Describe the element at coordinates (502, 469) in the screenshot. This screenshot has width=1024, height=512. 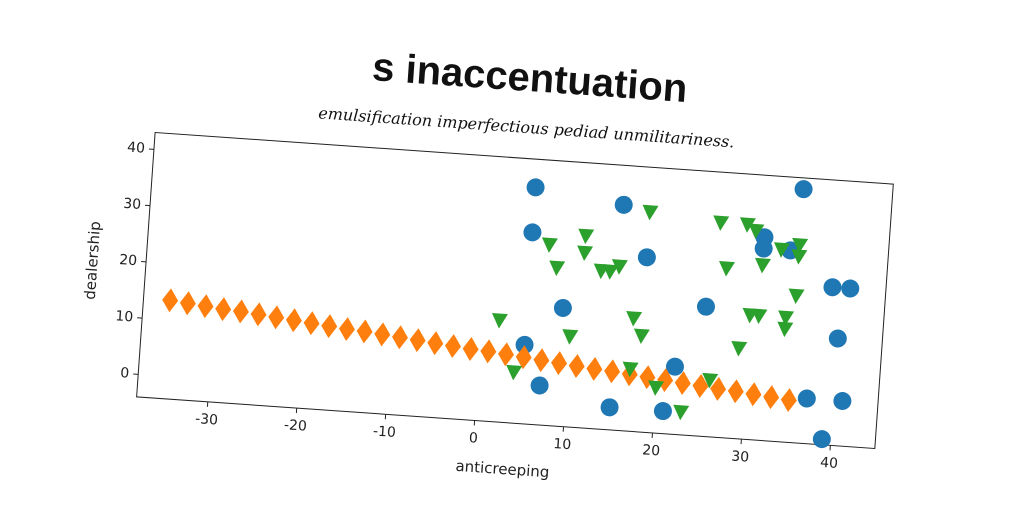
I see `x-axis-label: anticreeping` at that location.